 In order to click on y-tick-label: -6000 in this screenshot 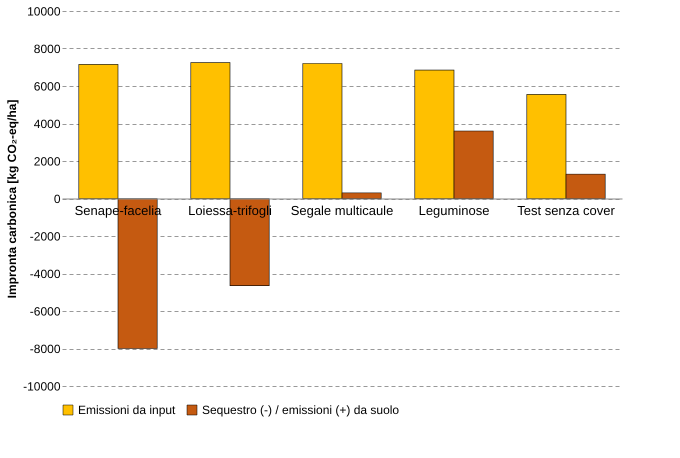, I will do `click(45, 311)`.